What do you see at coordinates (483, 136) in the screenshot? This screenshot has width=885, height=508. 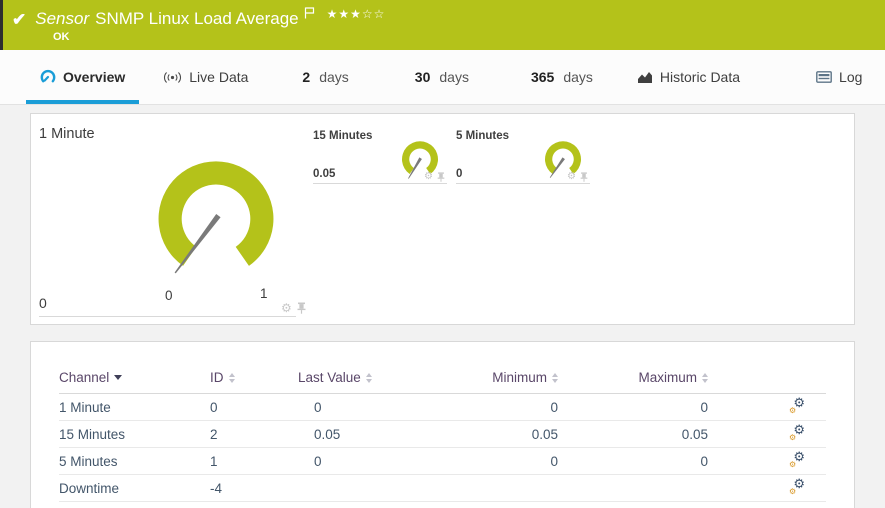 I see `mini-gauge-label: 5 Minutes` at bounding box center [483, 136].